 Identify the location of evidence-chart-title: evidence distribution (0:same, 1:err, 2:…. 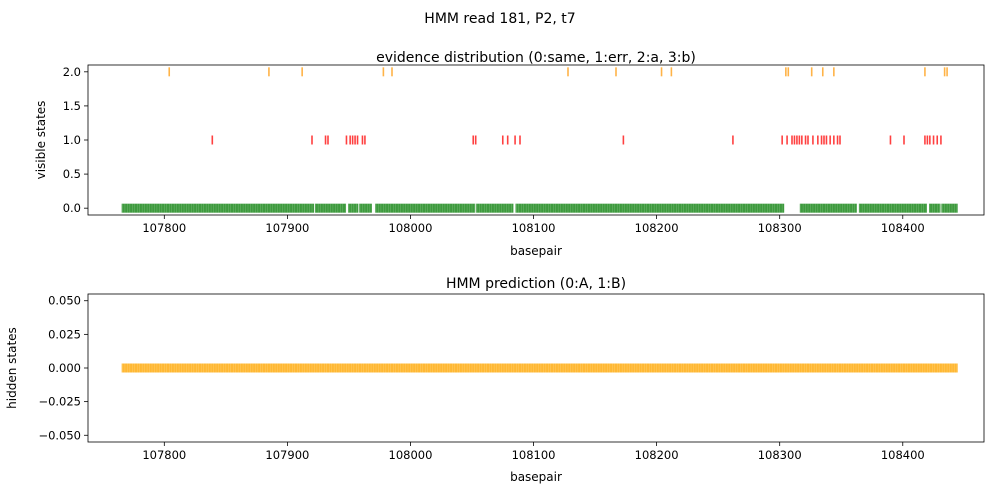
(536, 58).